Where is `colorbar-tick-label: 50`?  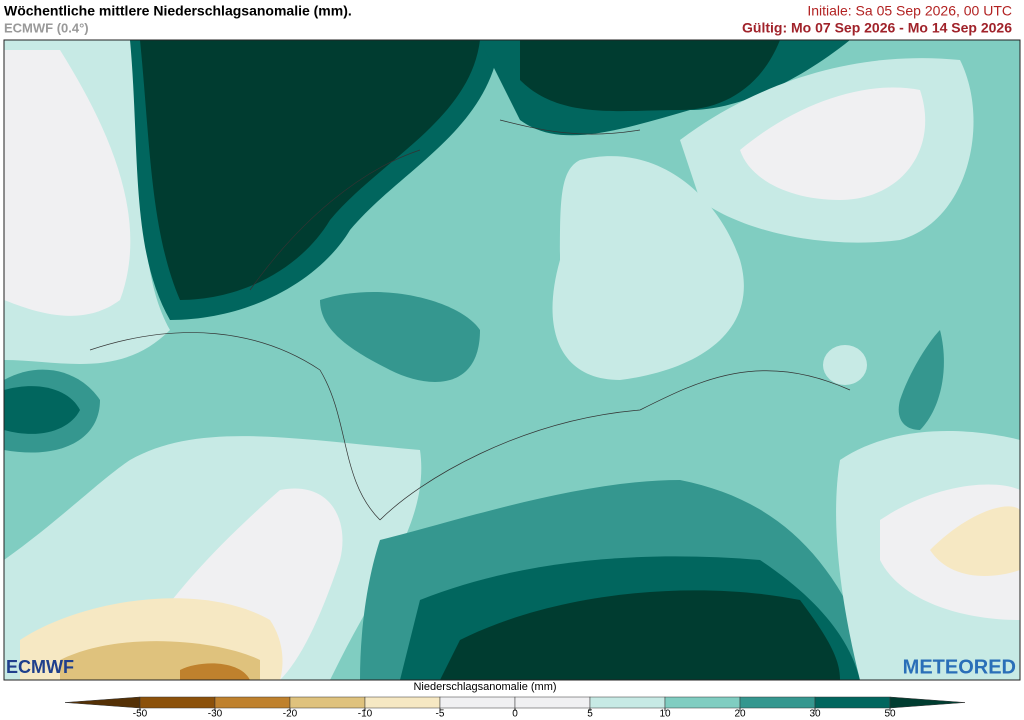 colorbar-tick-label: 50 is located at coordinates (890, 714).